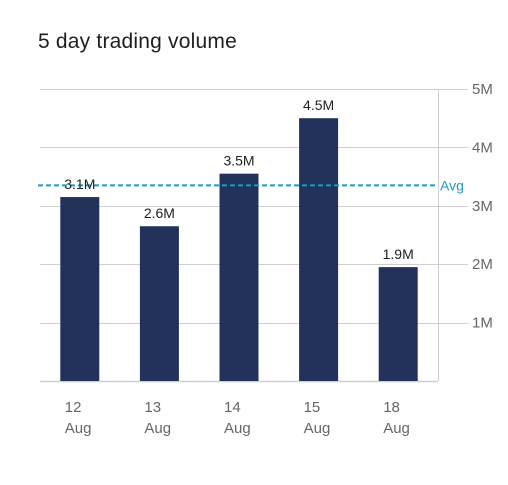 This screenshot has width=508, height=485. What do you see at coordinates (482, 323) in the screenshot?
I see `y-tick-label: 1M` at bounding box center [482, 323].